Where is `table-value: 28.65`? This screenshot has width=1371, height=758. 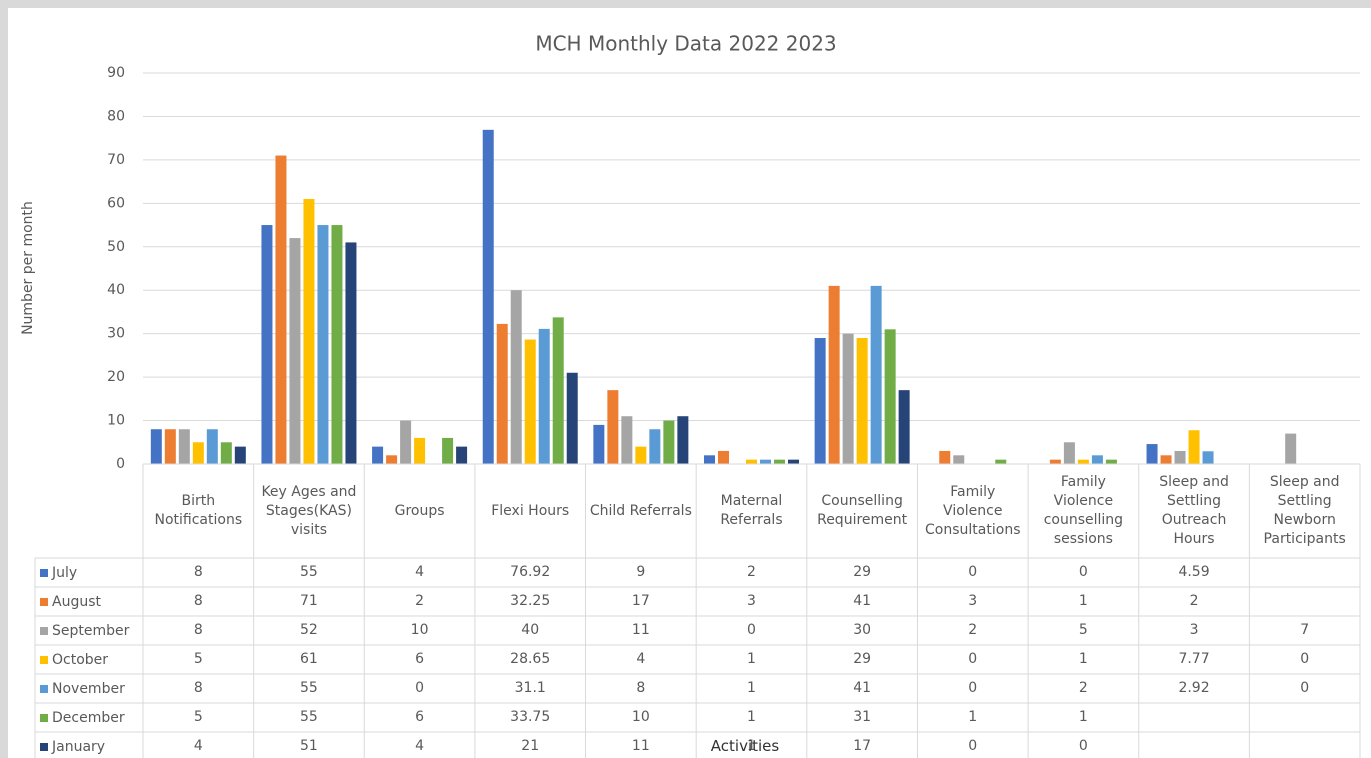 table-value: 28.65 is located at coordinates (530, 659).